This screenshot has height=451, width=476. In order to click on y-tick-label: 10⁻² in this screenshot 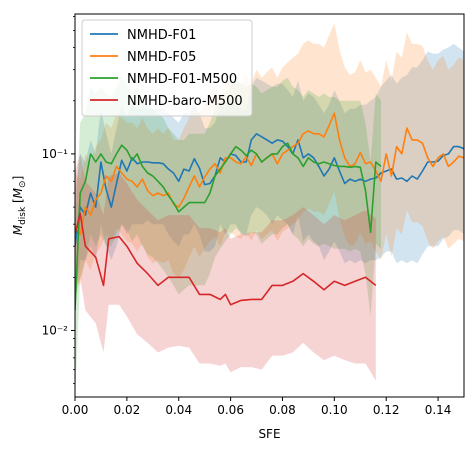, I will do `click(55, 330)`.